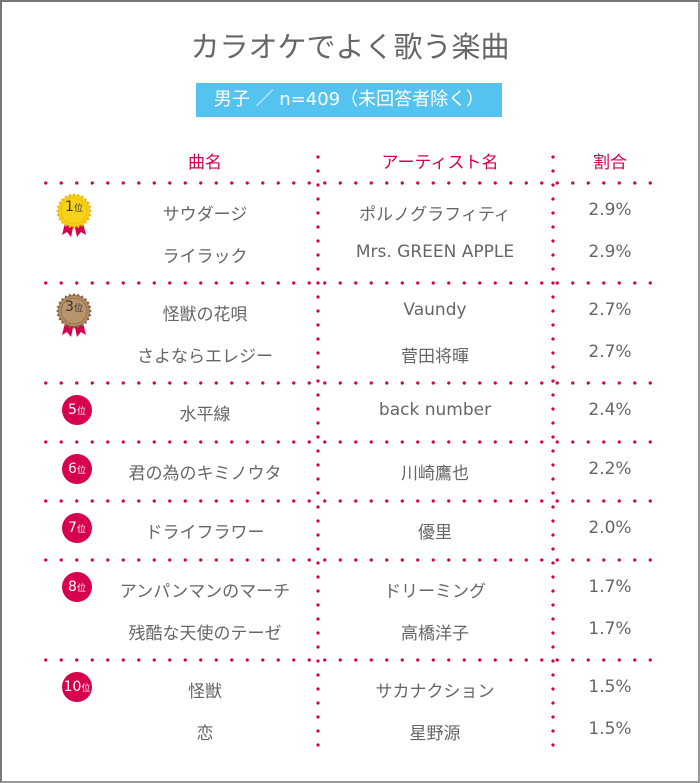 This screenshot has height=783, width=700. What do you see at coordinates (610, 163) in the screenshot?
I see `header-pct: 割合` at bounding box center [610, 163].